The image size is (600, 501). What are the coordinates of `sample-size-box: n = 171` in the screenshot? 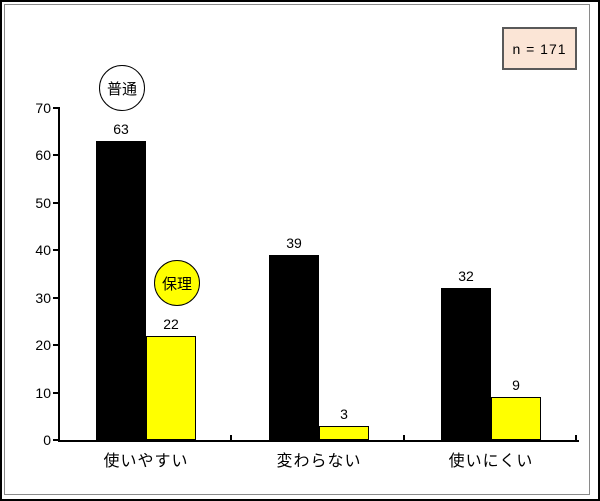 It's located at (539, 48).